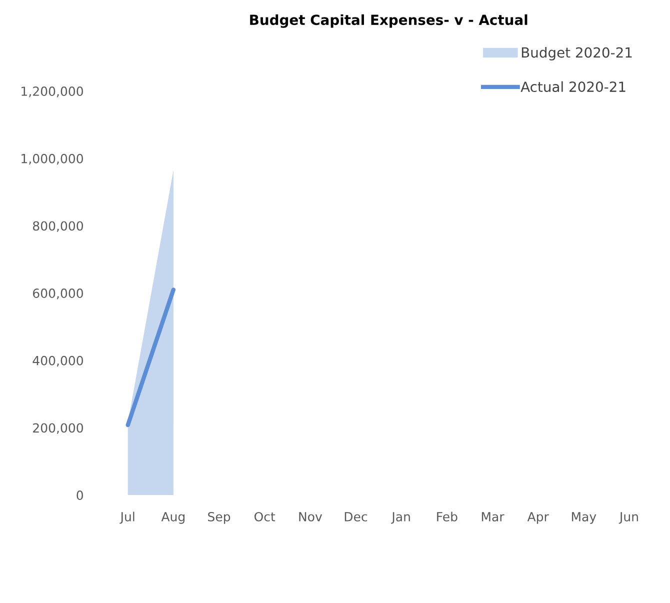 The width and height of the screenshot is (670, 603). I want to click on x-tick-label: Apr, so click(538, 518).